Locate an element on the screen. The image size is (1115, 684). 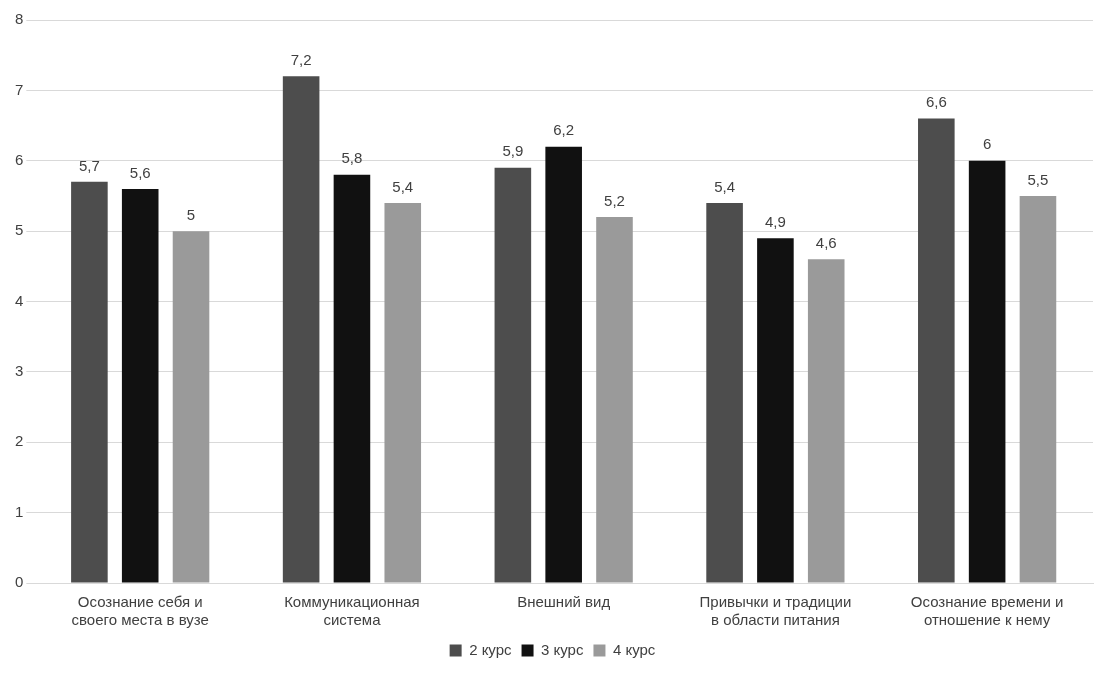
data-label: 5,8 is located at coordinates (352, 158).